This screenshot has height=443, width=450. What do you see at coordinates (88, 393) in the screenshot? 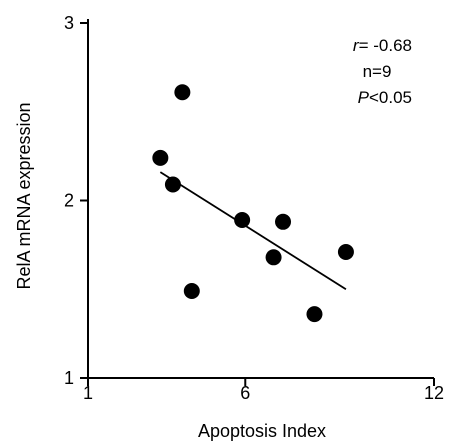
I see `x-tick-label: 1` at bounding box center [88, 393].